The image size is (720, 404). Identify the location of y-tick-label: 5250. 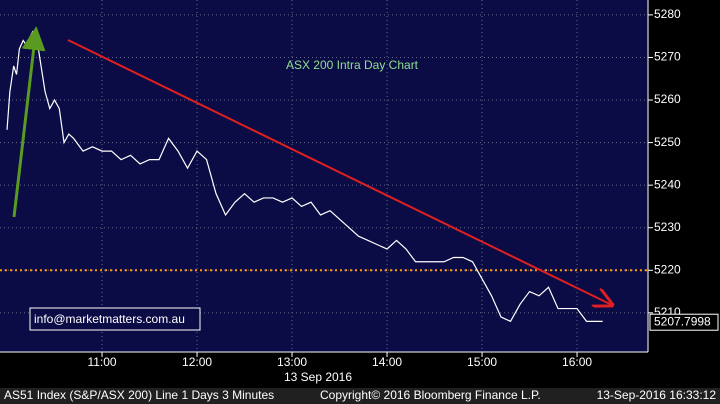
(667, 142).